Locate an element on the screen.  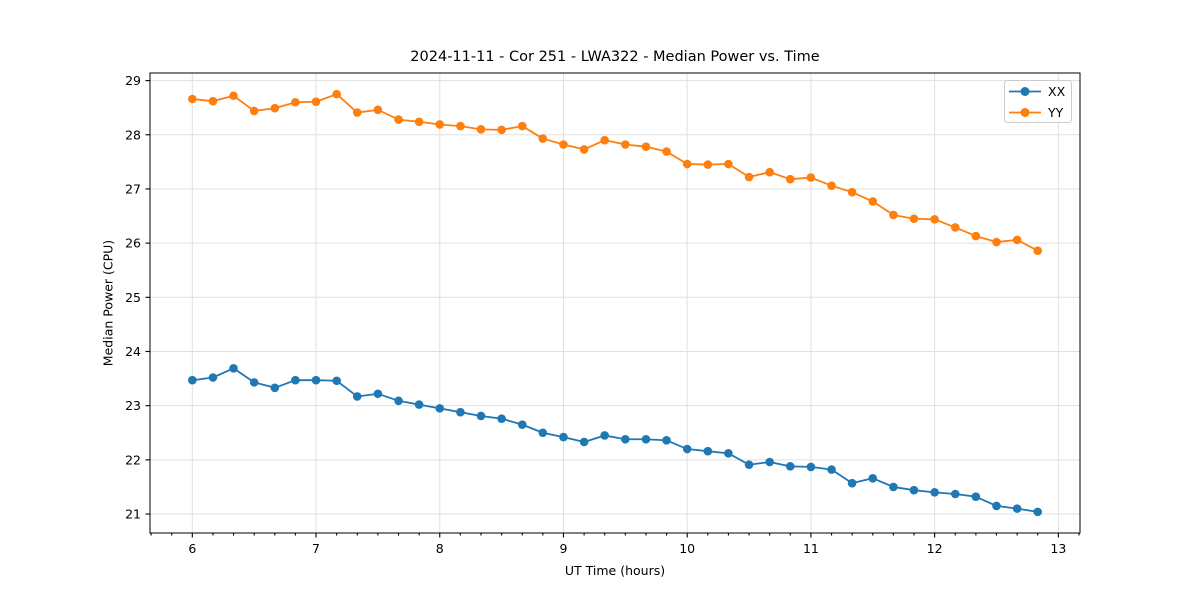
legend-label-xx: XX is located at coordinates (1057, 91).